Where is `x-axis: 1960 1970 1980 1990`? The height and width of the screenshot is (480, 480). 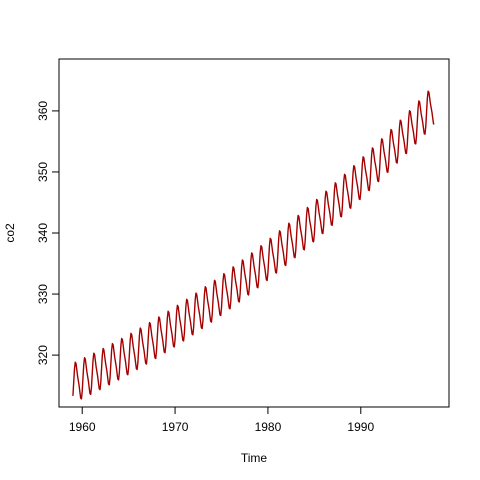
x-axis: 1960 1970 1980 1990 is located at coordinates (221, 420).